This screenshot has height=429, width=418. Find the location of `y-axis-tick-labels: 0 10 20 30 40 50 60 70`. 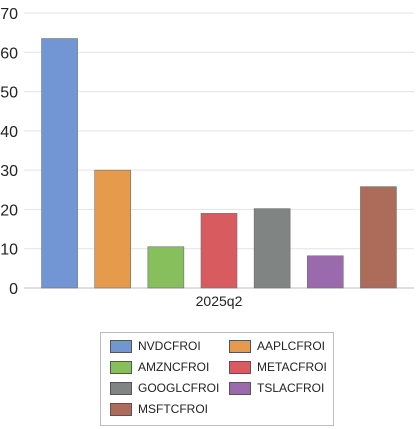

y-axis-tick-labels: 0 10 20 30 40 50 60 70 is located at coordinates (9, 152).